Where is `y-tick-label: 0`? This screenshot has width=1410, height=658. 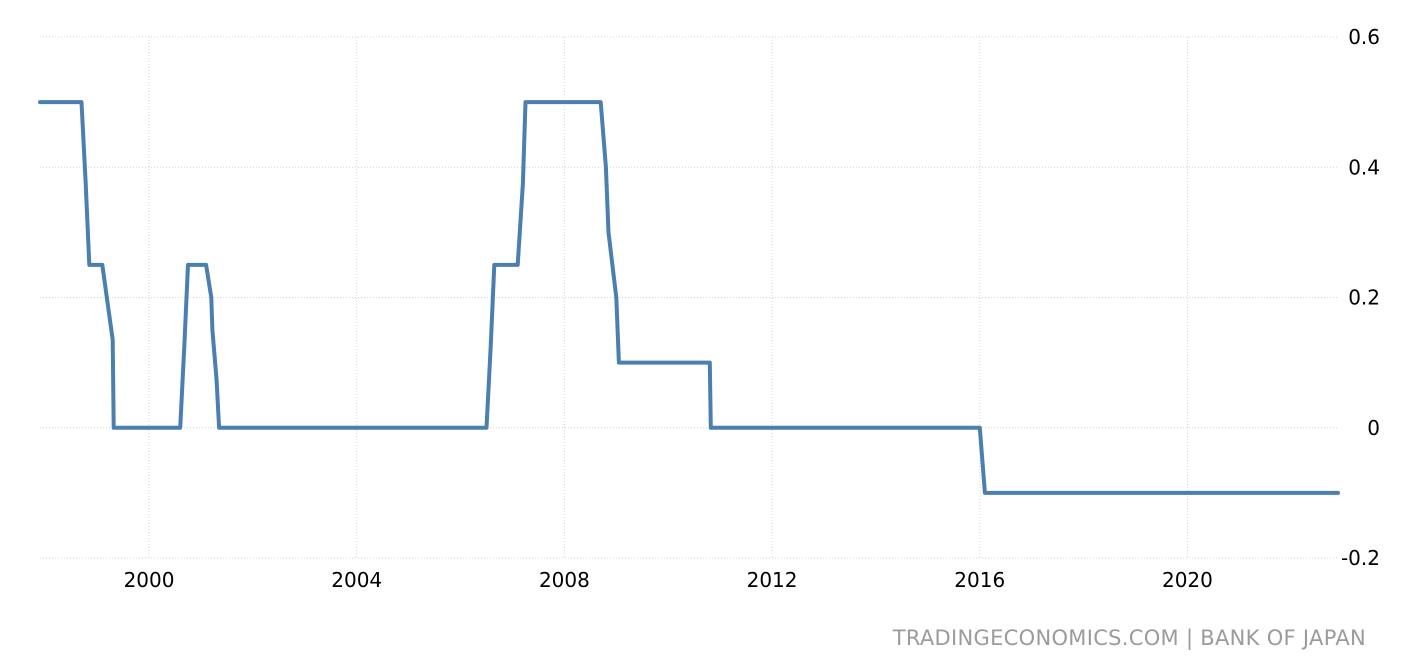 y-tick-label: 0 is located at coordinates (1373, 428).